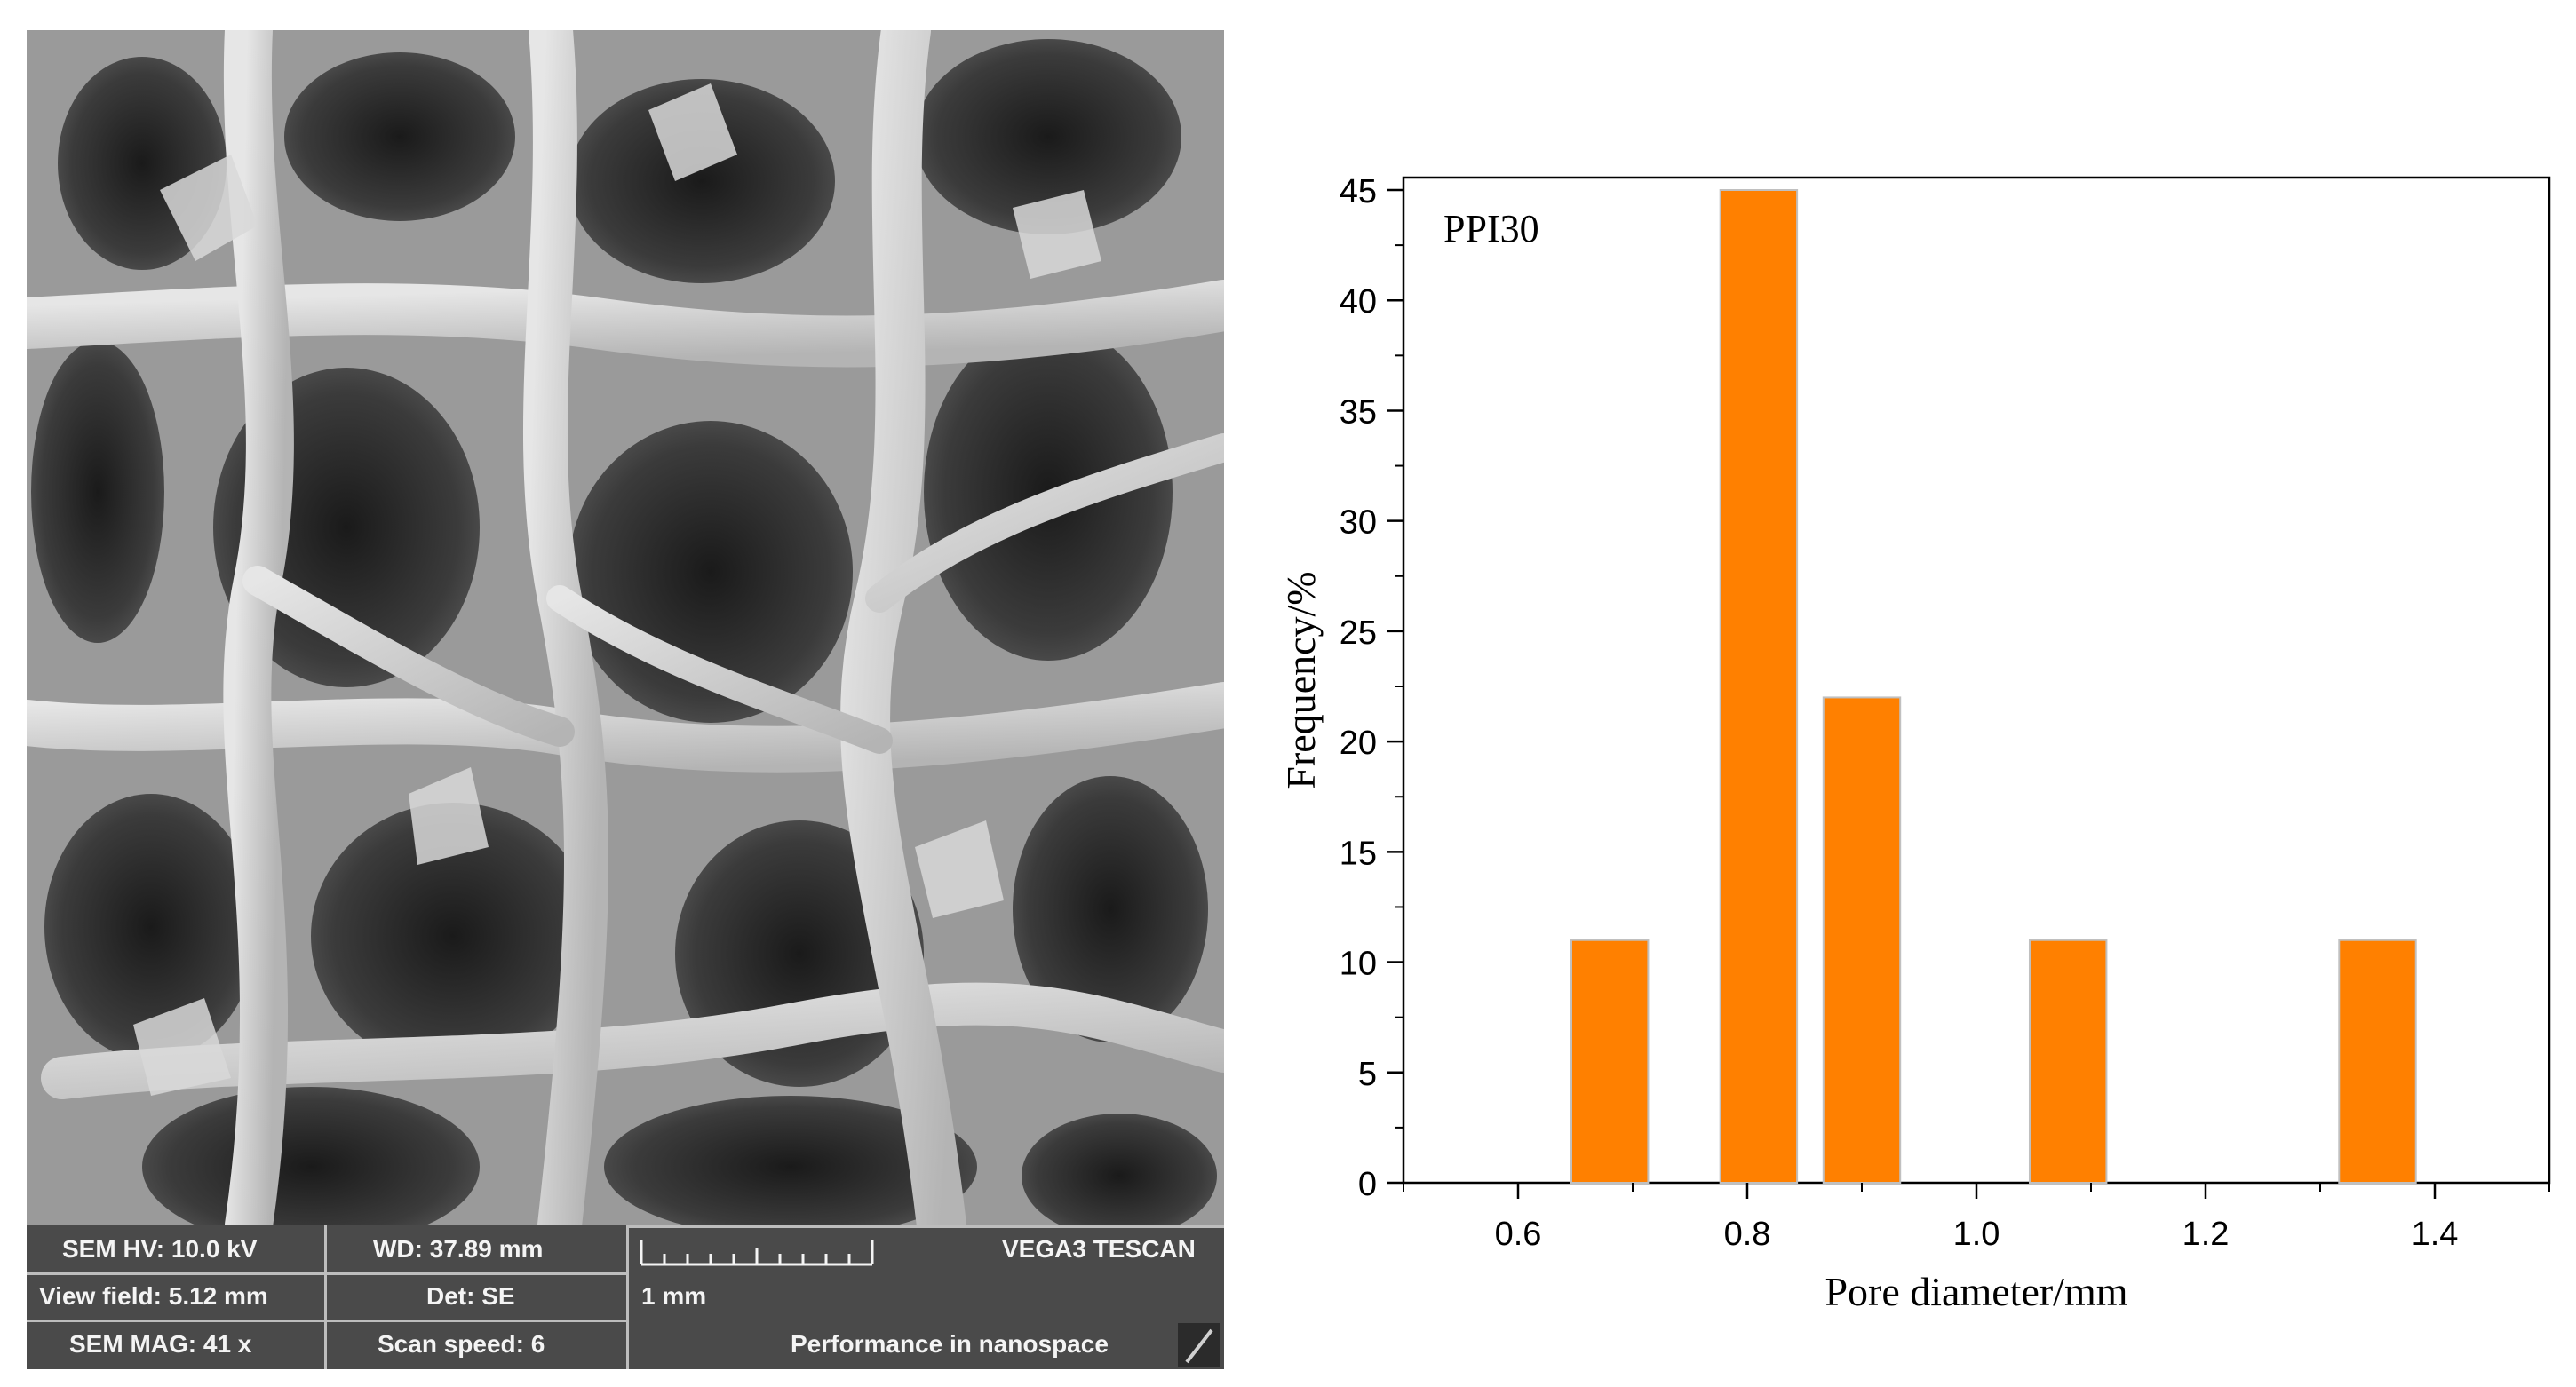 The image size is (2576, 1387). Describe the element at coordinates (1301, 680) in the screenshot. I see `y-axis-label: Frequency/%` at that location.